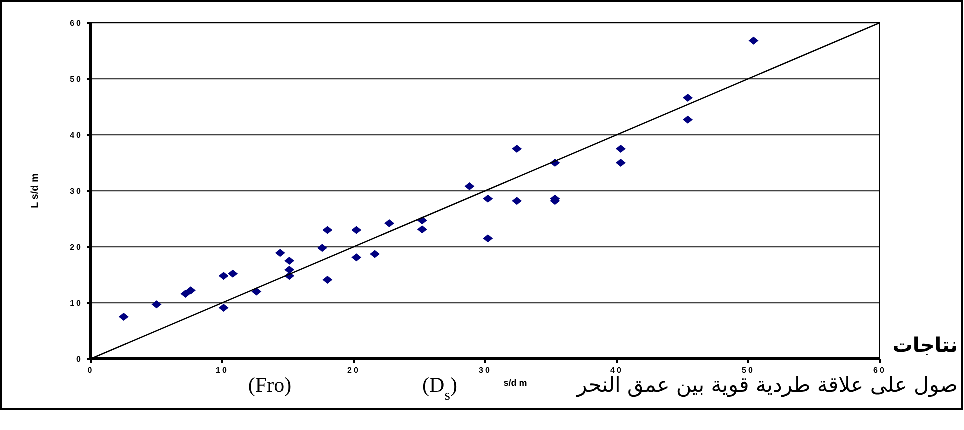  What do you see at coordinates (354, 370) in the screenshot?
I see `x-tick-label: 20` at bounding box center [354, 370].